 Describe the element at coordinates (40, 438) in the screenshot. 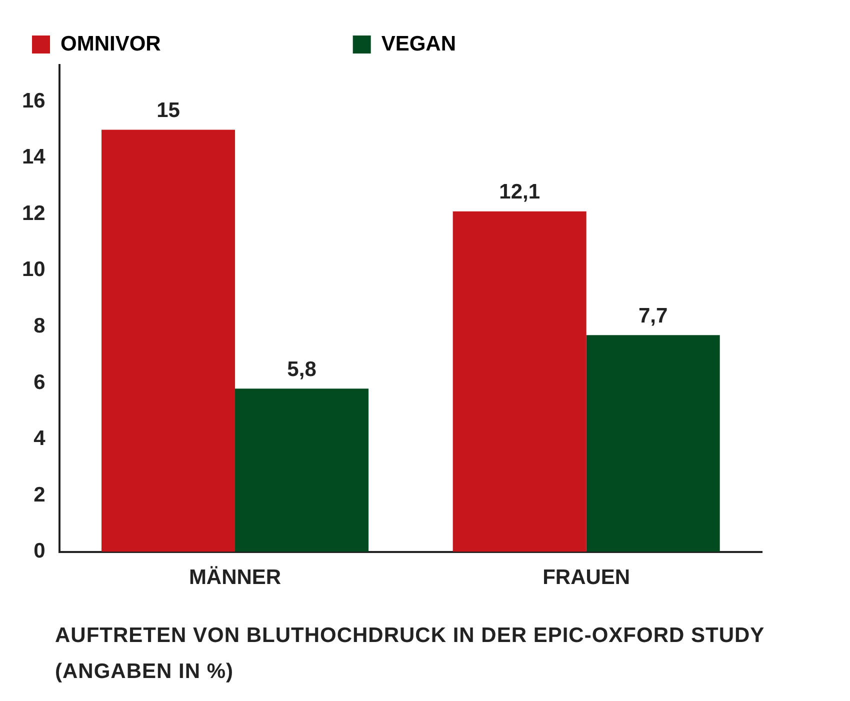

I see `y-tick-label: 4` at that location.